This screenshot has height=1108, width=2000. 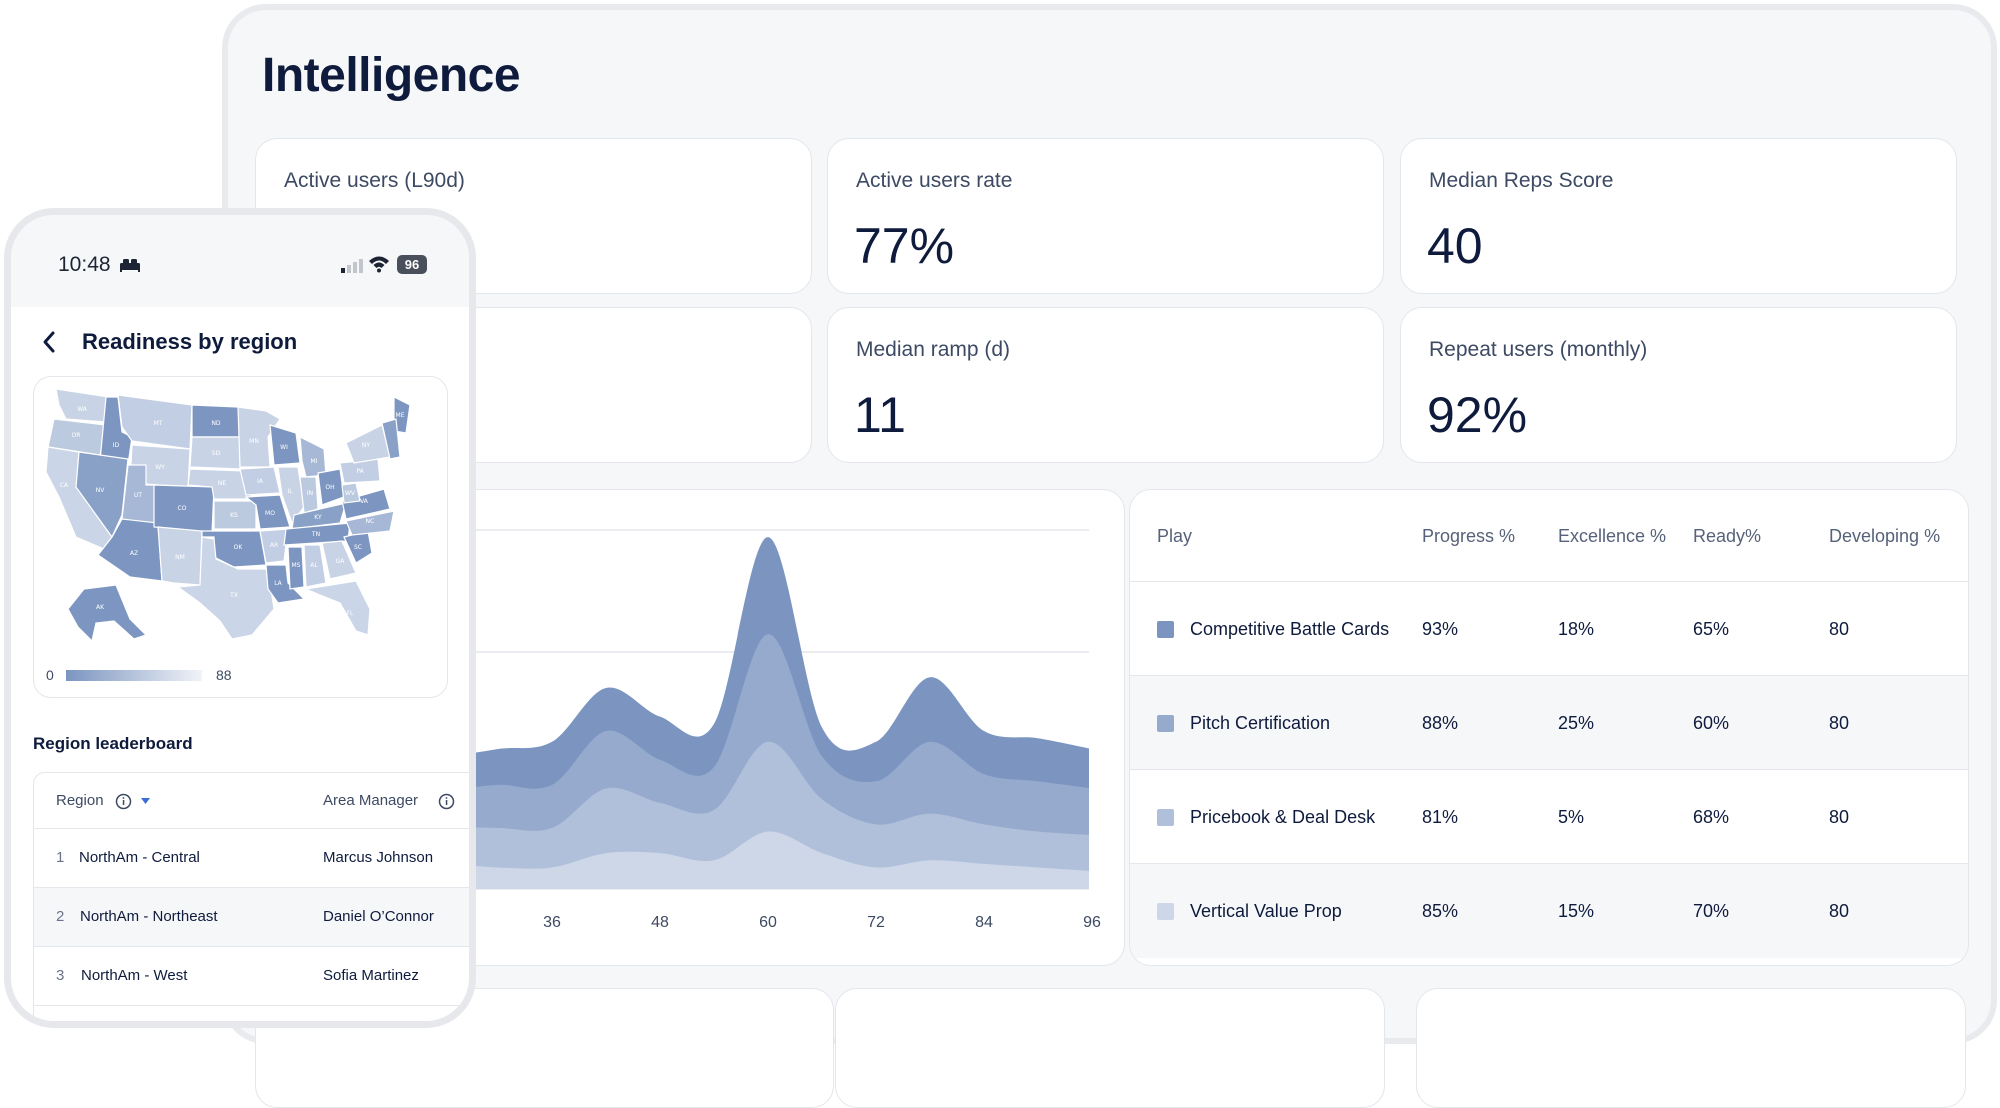 I want to click on progress-value: 93%, so click(x=1440, y=629).